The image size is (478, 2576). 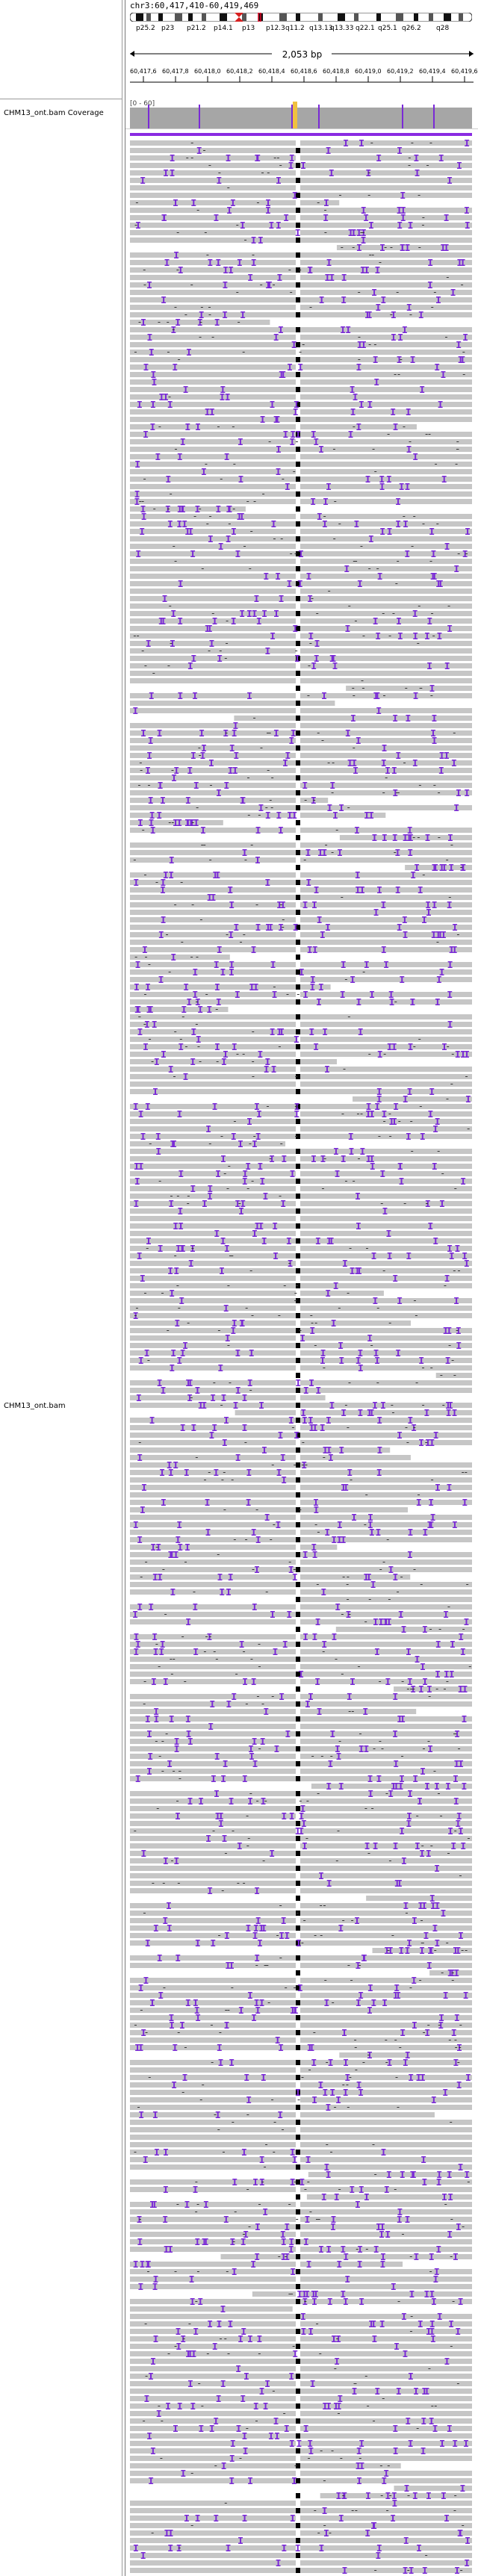 I want to click on alignment-track-name: CHM13_ont.bam, so click(x=35, y=1406).